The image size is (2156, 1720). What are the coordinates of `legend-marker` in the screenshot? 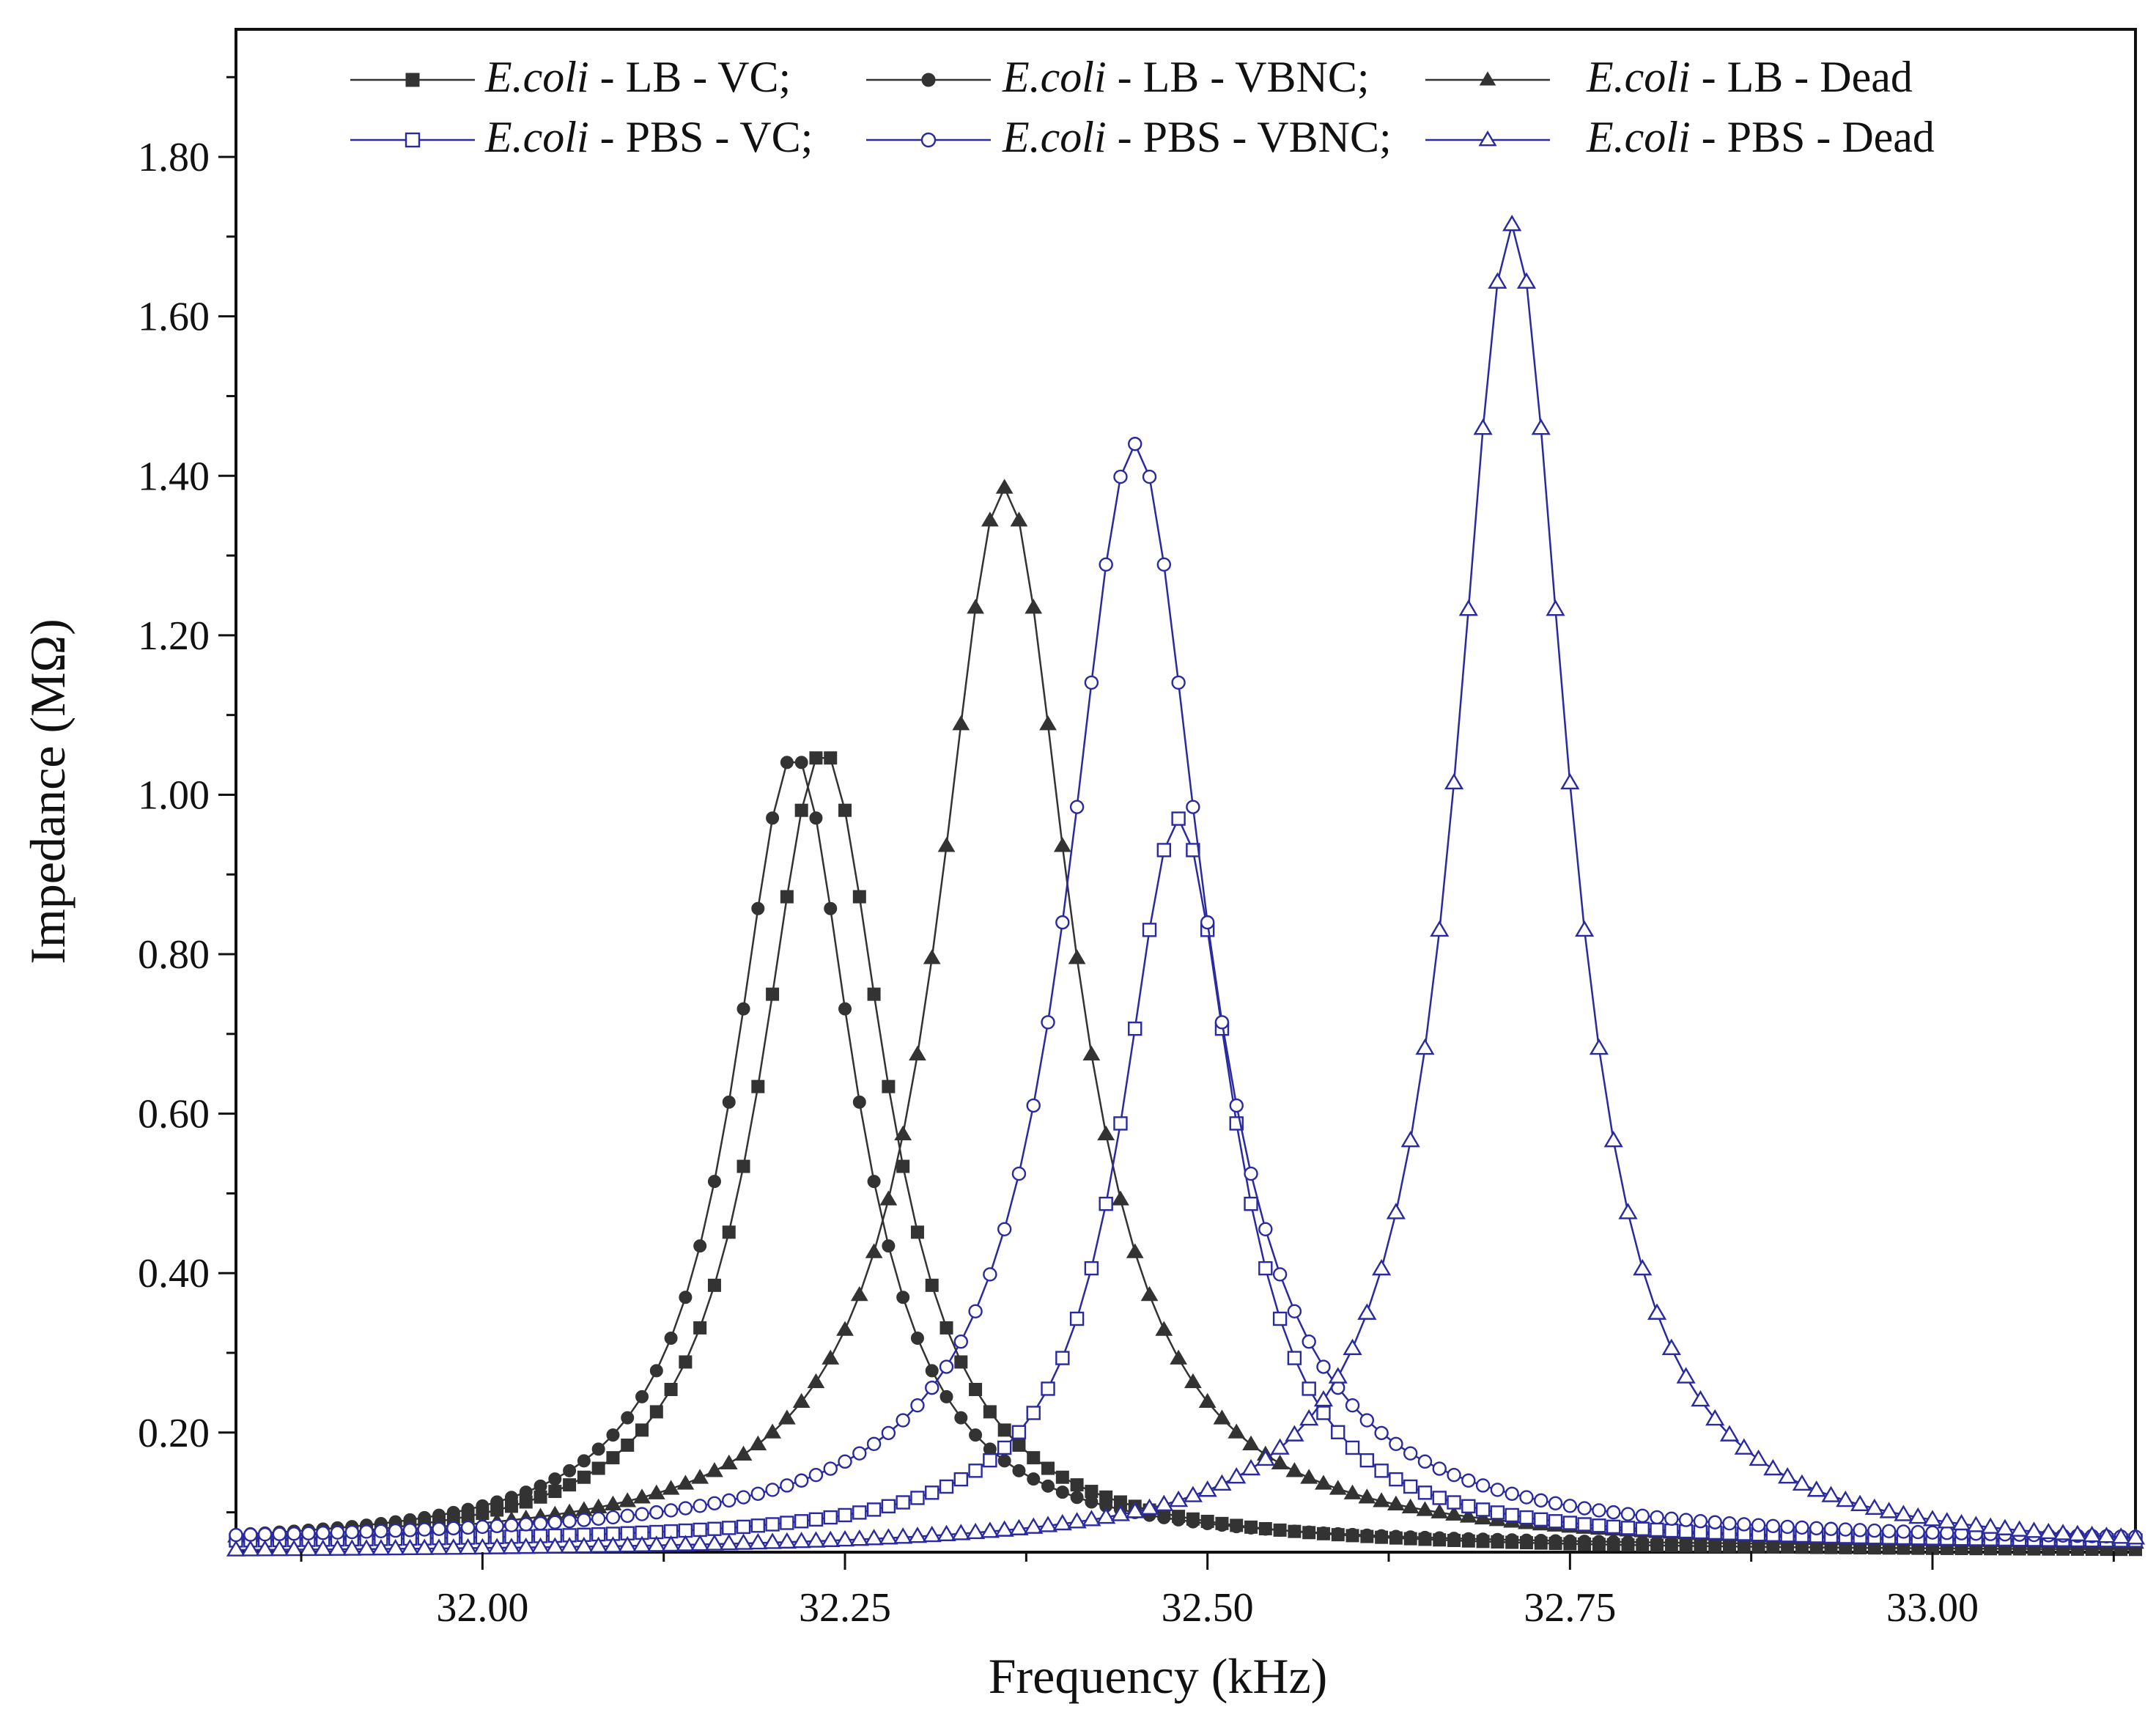 It's located at (1487, 78).